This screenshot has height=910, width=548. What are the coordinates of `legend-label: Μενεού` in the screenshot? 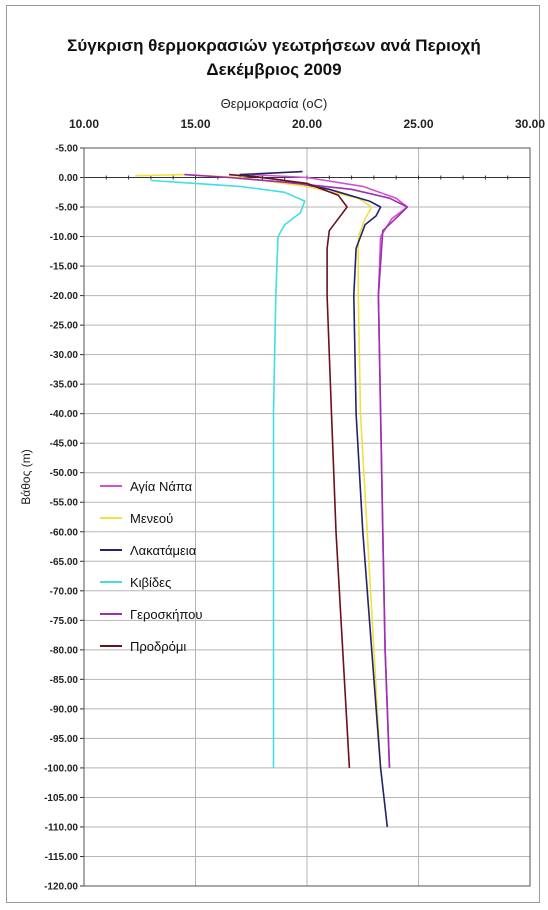 It's located at (152, 518).